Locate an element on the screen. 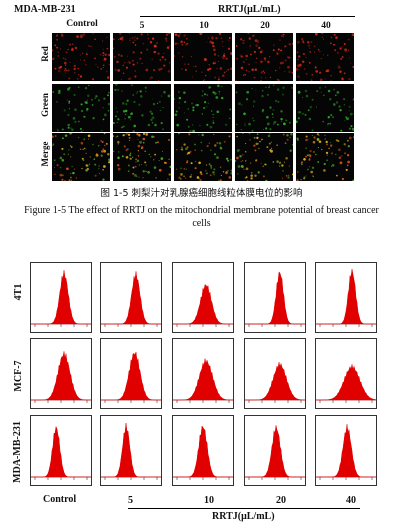 This screenshot has width=403, height=531. bottom-treatment-label: RRTJ(μL/mL) is located at coordinates (243, 516).